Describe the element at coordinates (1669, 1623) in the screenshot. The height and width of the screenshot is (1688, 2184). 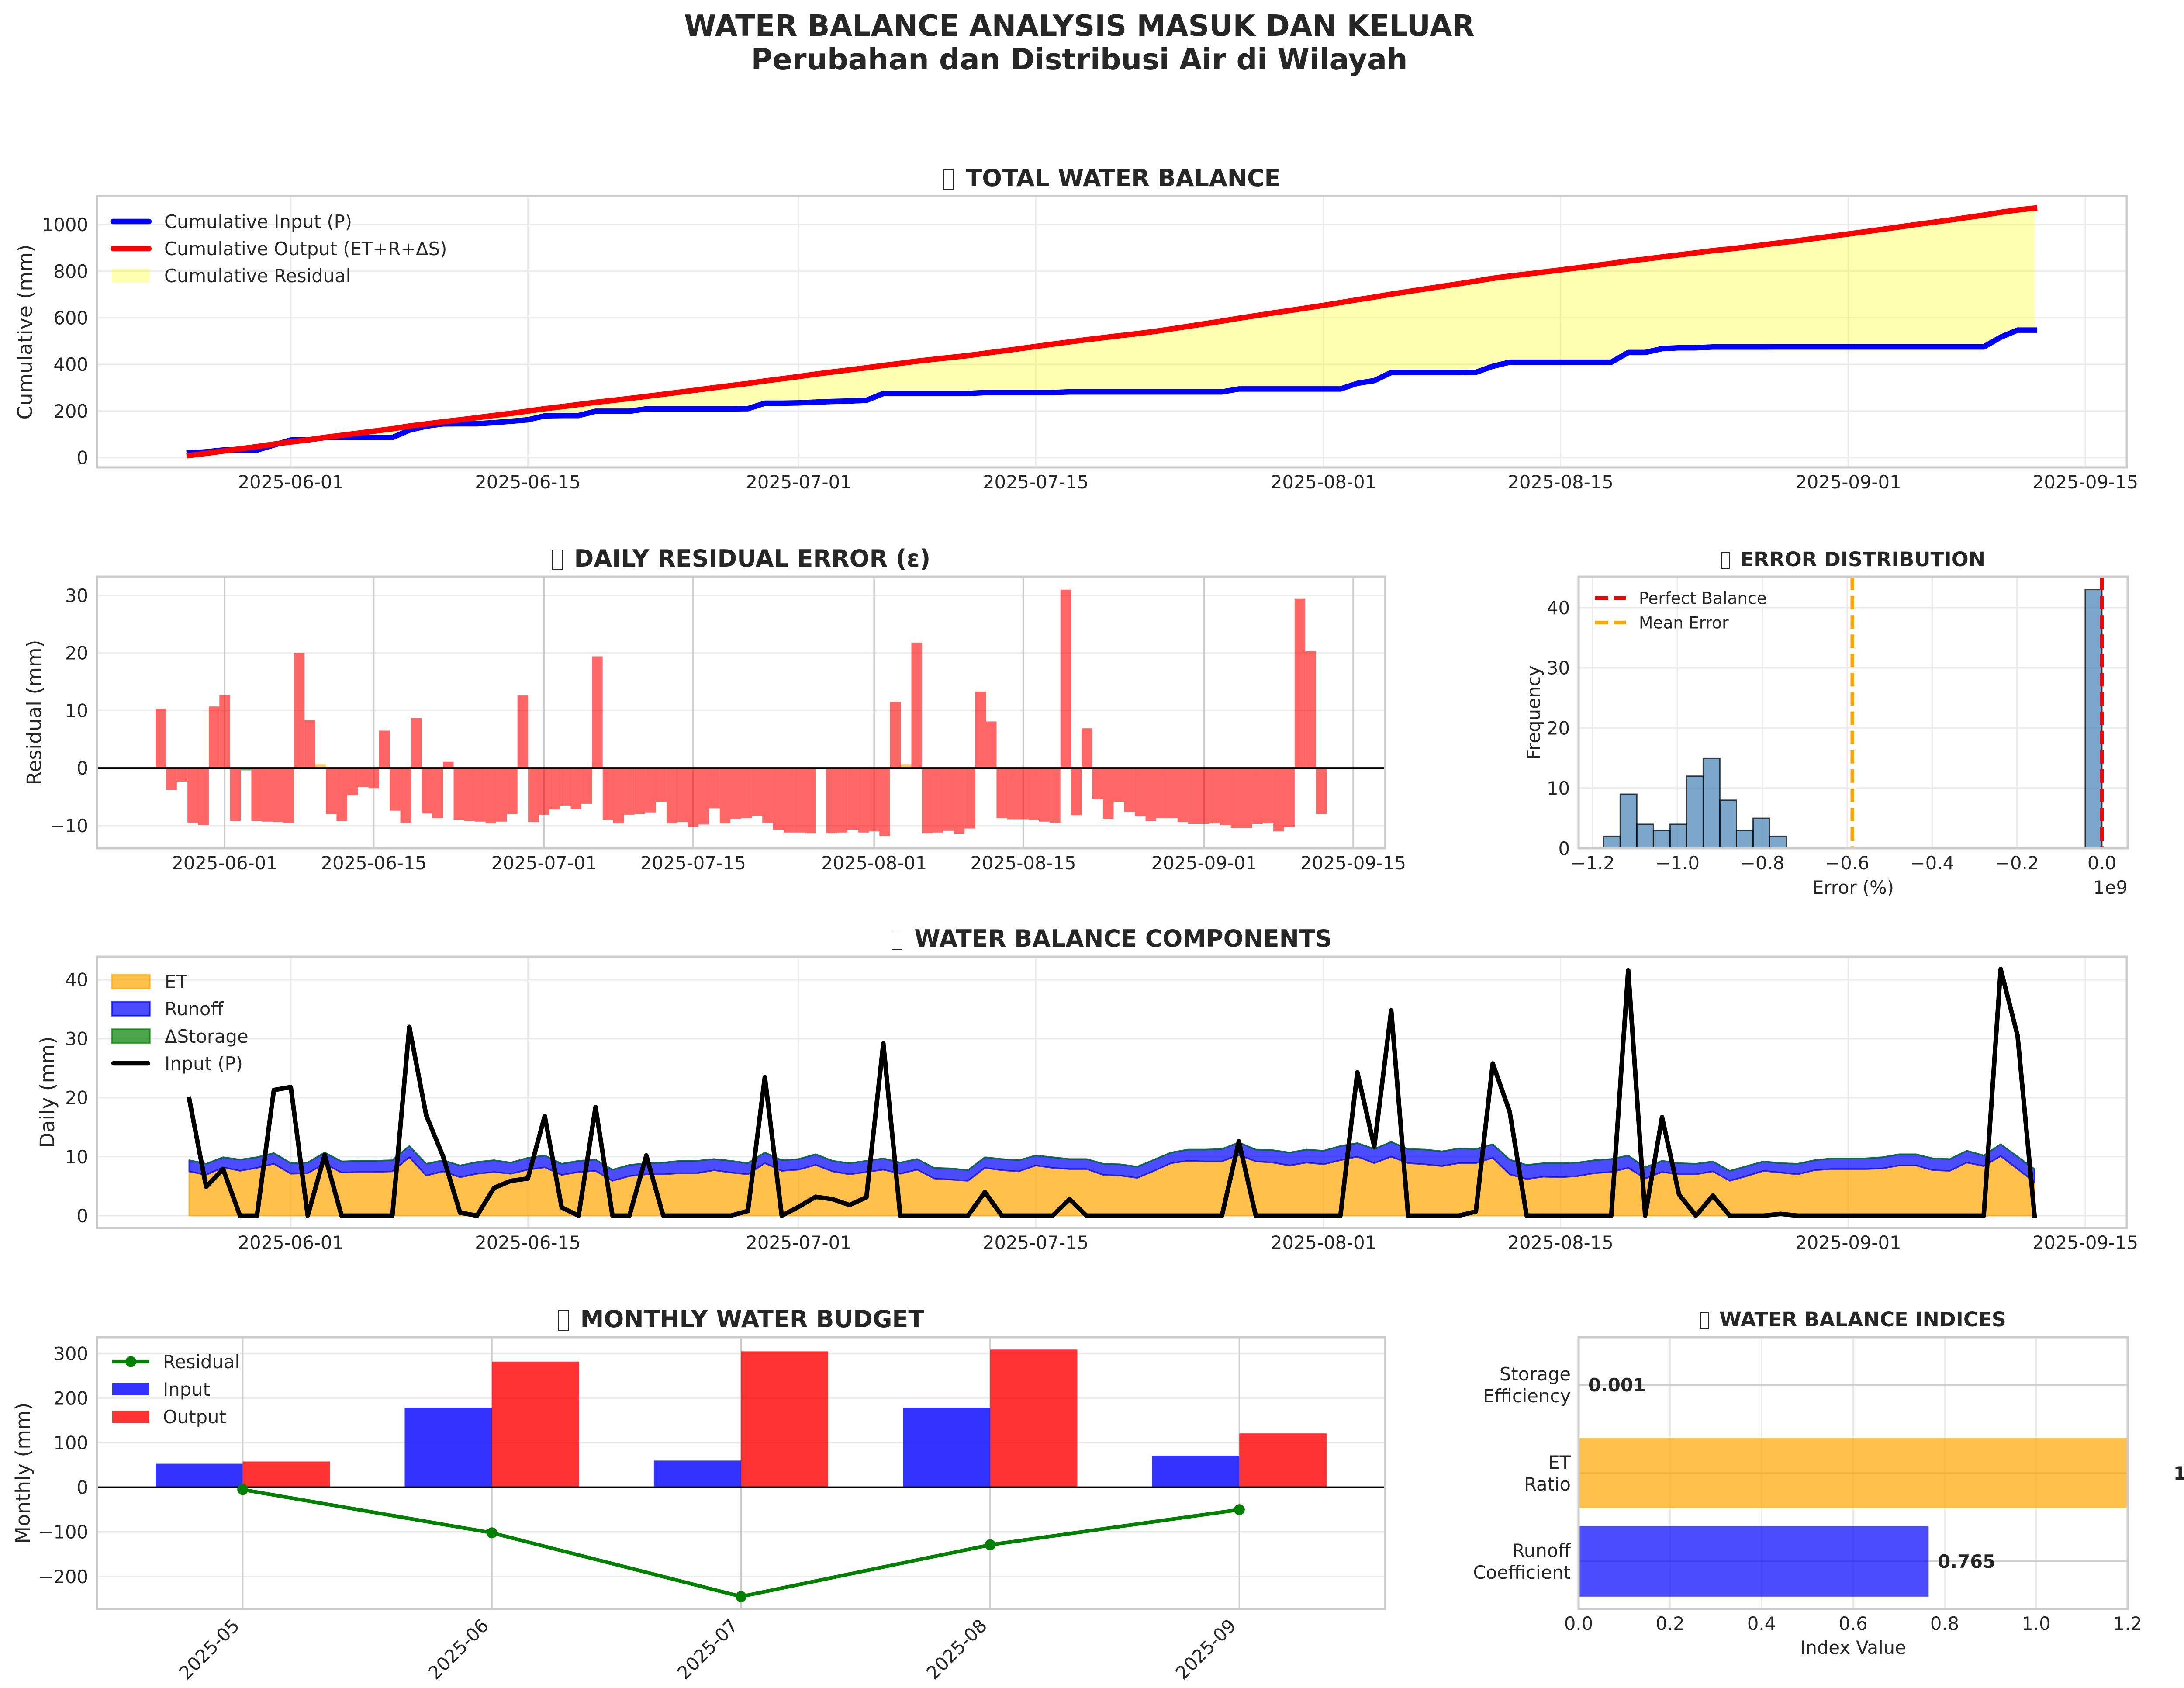
I see `x-tick-label: 0.2` at that location.